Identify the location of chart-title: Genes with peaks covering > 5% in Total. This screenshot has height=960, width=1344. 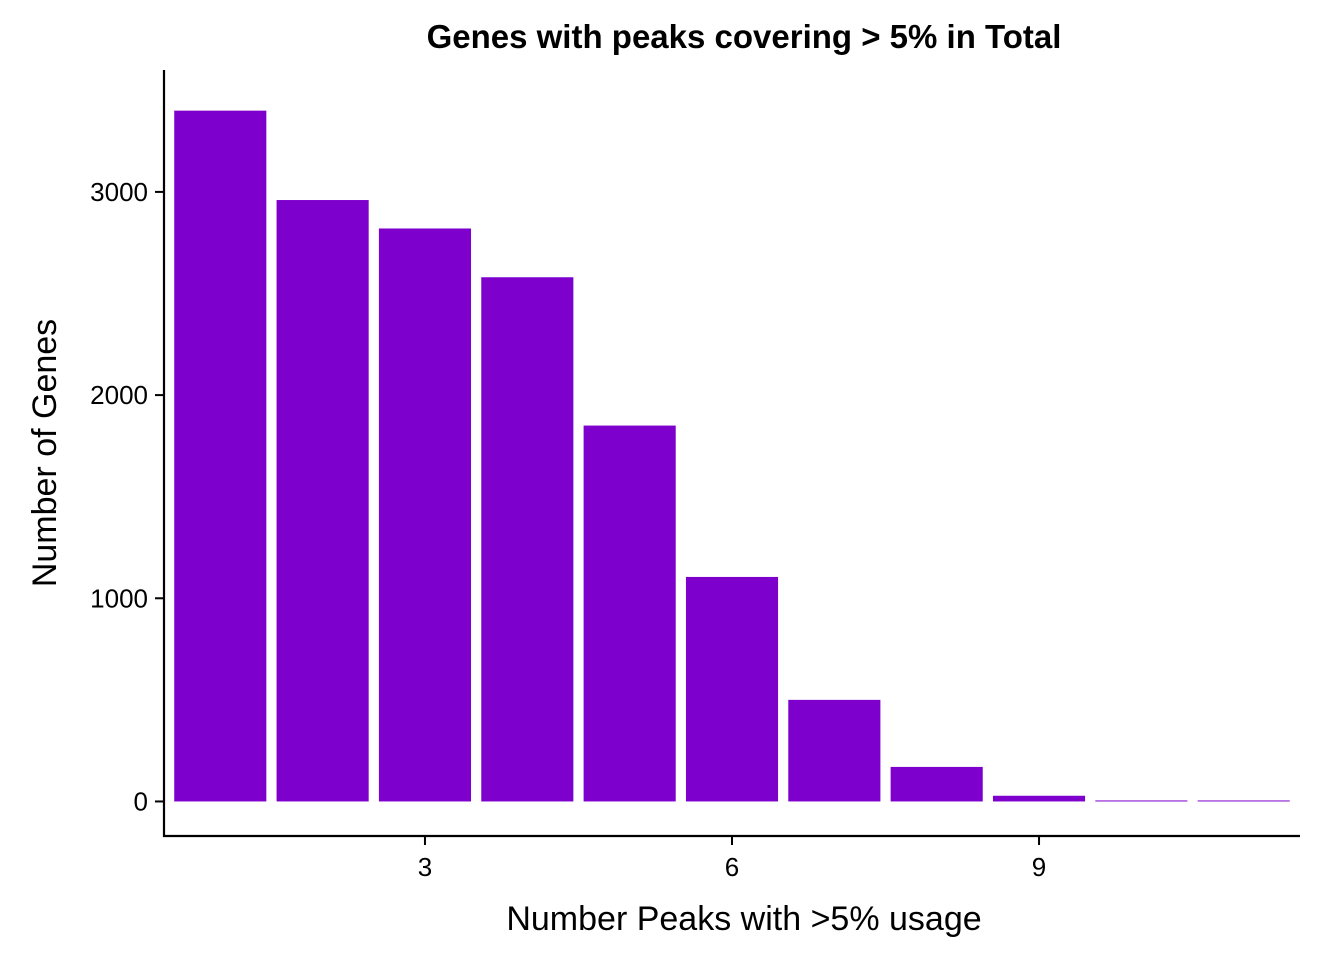
(744, 36).